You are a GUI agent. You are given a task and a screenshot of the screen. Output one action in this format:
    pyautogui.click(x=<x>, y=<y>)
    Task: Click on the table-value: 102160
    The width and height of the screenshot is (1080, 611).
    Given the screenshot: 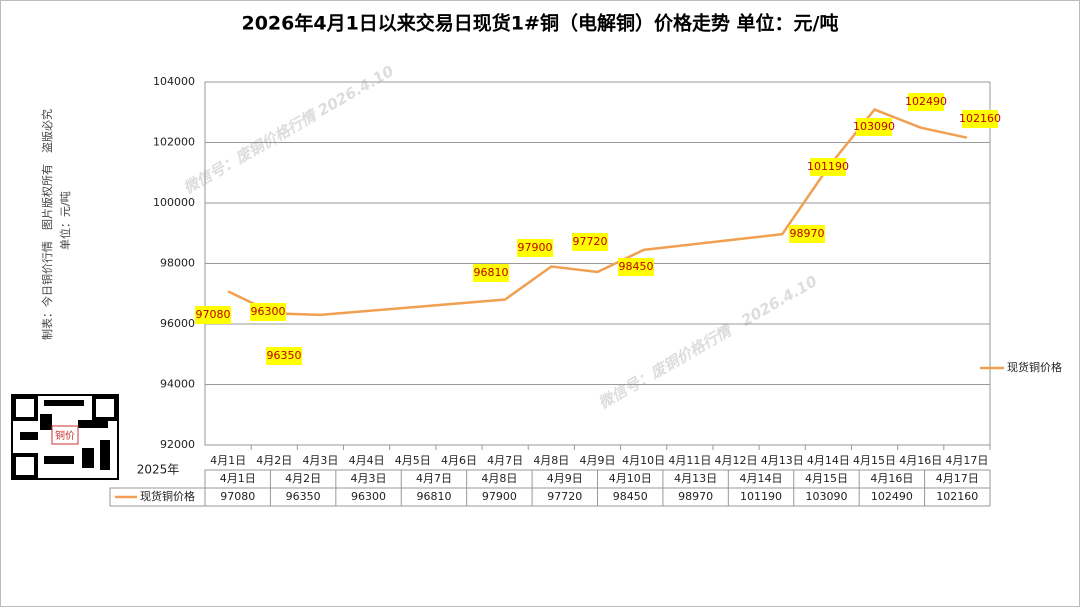 What is the action you would take?
    pyautogui.click(x=957, y=496)
    